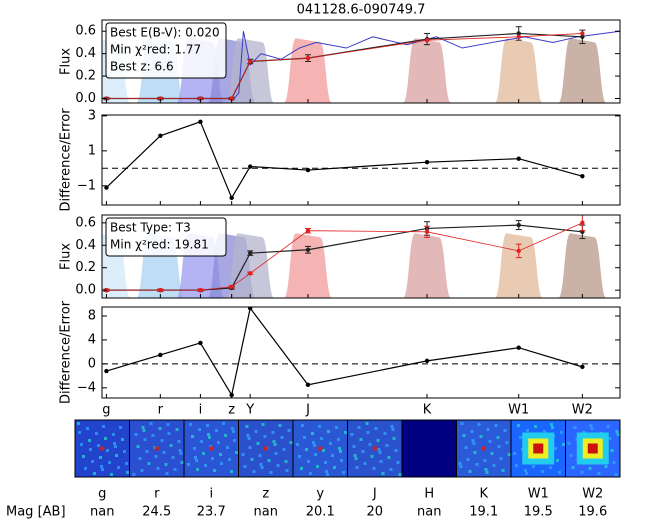 This screenshot has height=524, width=659. I want to click on y-axis-label: Difference/Error, so click(66, 352).